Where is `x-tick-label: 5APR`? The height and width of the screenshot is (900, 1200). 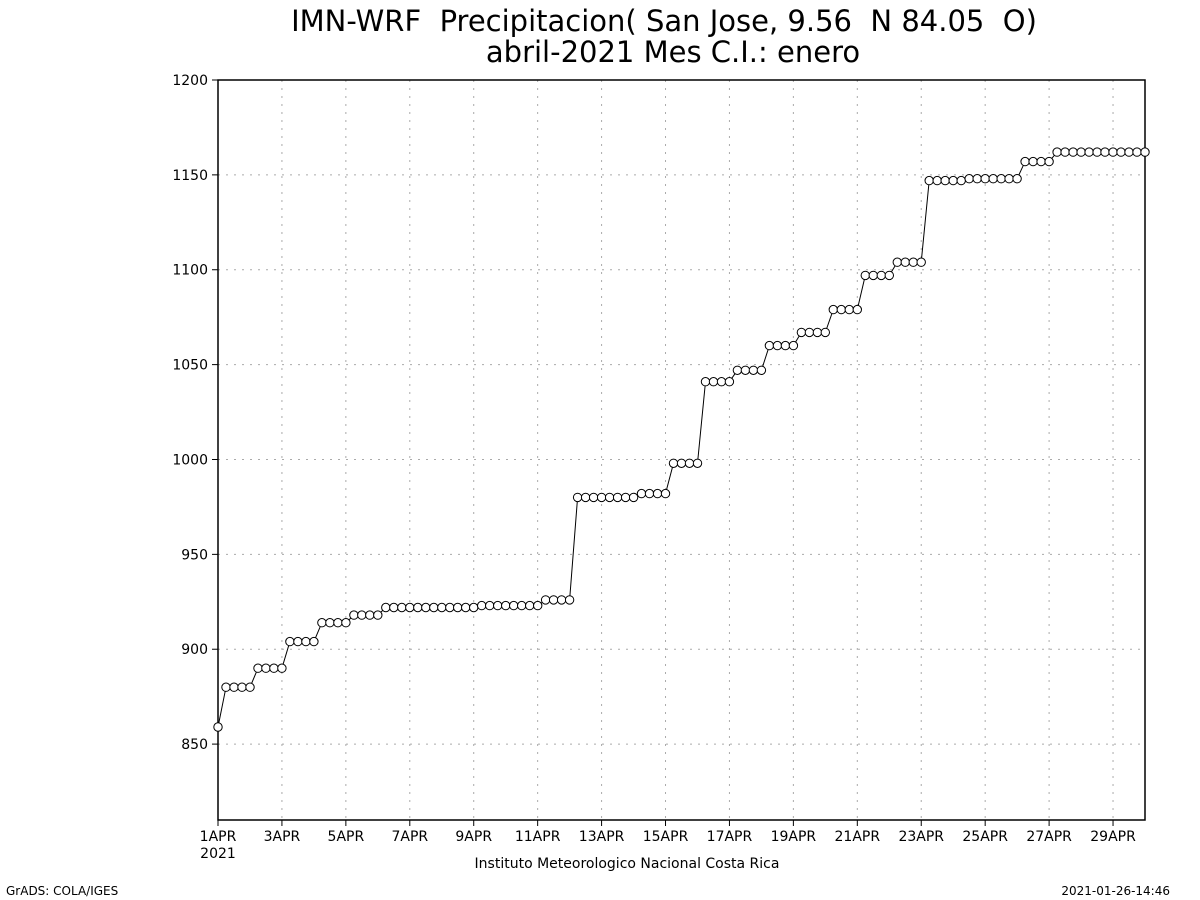 x-tick-label: 5APR is located at coordinates (346, 837).